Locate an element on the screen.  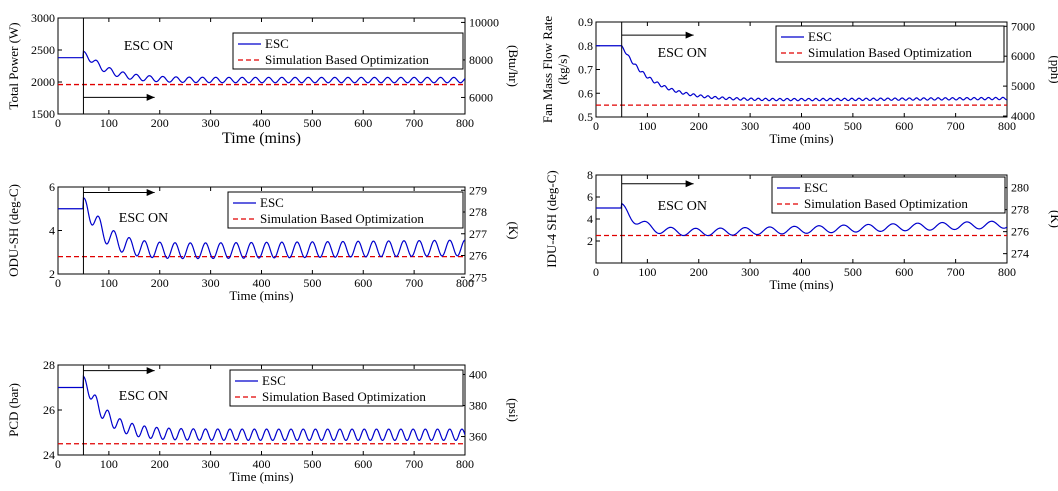
y-tick-label: 2000 is located at coordinates (43, 82).